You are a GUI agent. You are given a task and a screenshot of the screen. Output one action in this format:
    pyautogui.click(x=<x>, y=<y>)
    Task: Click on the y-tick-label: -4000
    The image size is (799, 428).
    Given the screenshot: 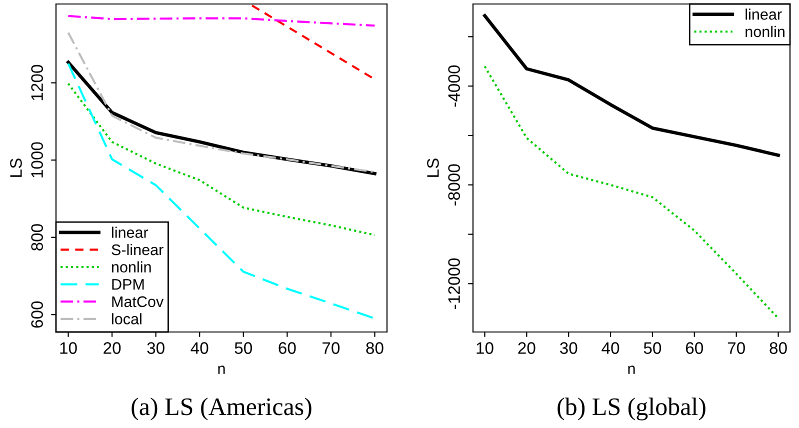 What is the action you would take?
    pyautogui.click(x=454, y=86)
    